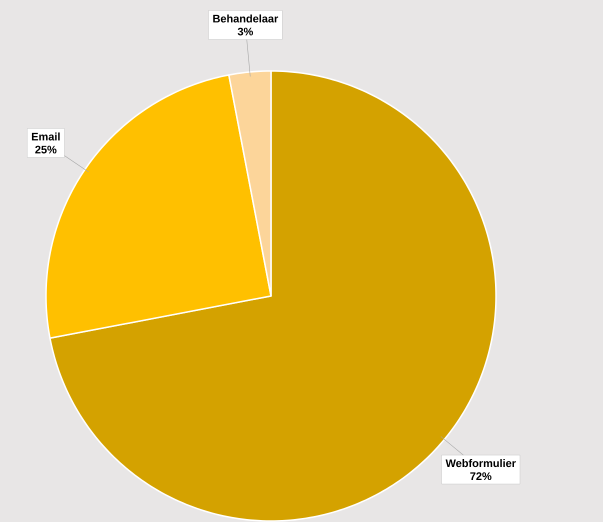 The width and height of the screenshot is (603, 522). What do you see at coordinates (245, 18) in the screenshot?
I see `slice-label: Behandelaar` at bounding box center [245, 18].